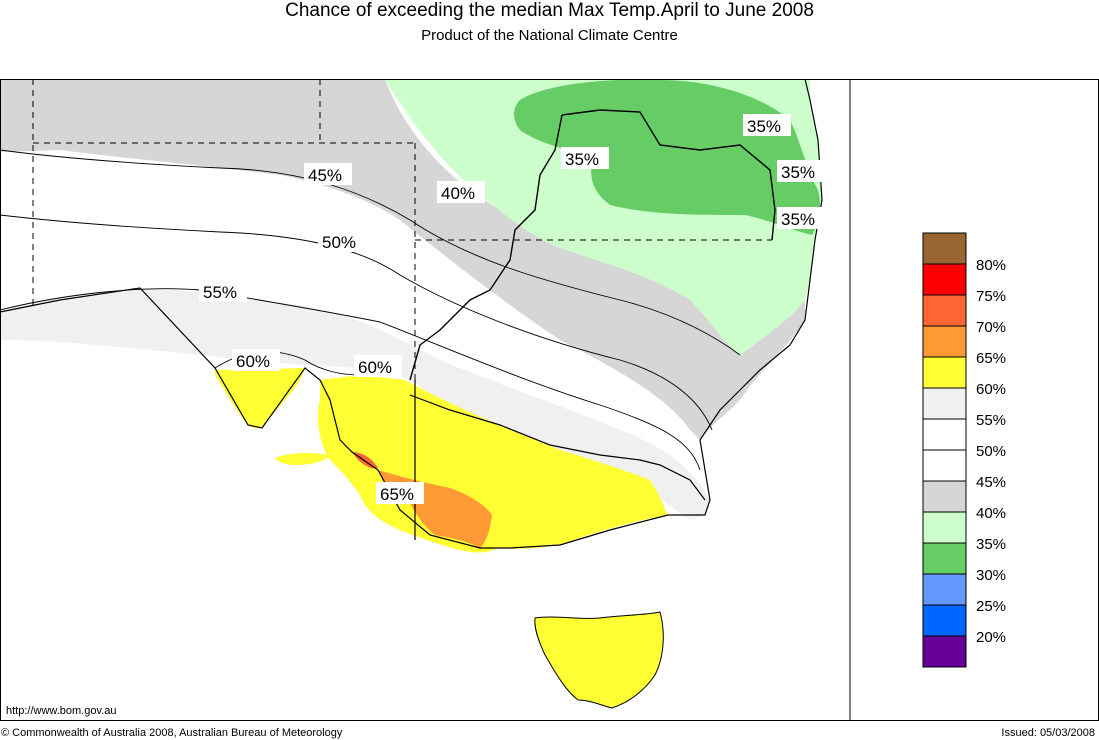 This screenshot has width=1099, height=740. Describe the element at coordinates (397, 494) in the screenshot. I see `contour-label-65: 65%` at that location.